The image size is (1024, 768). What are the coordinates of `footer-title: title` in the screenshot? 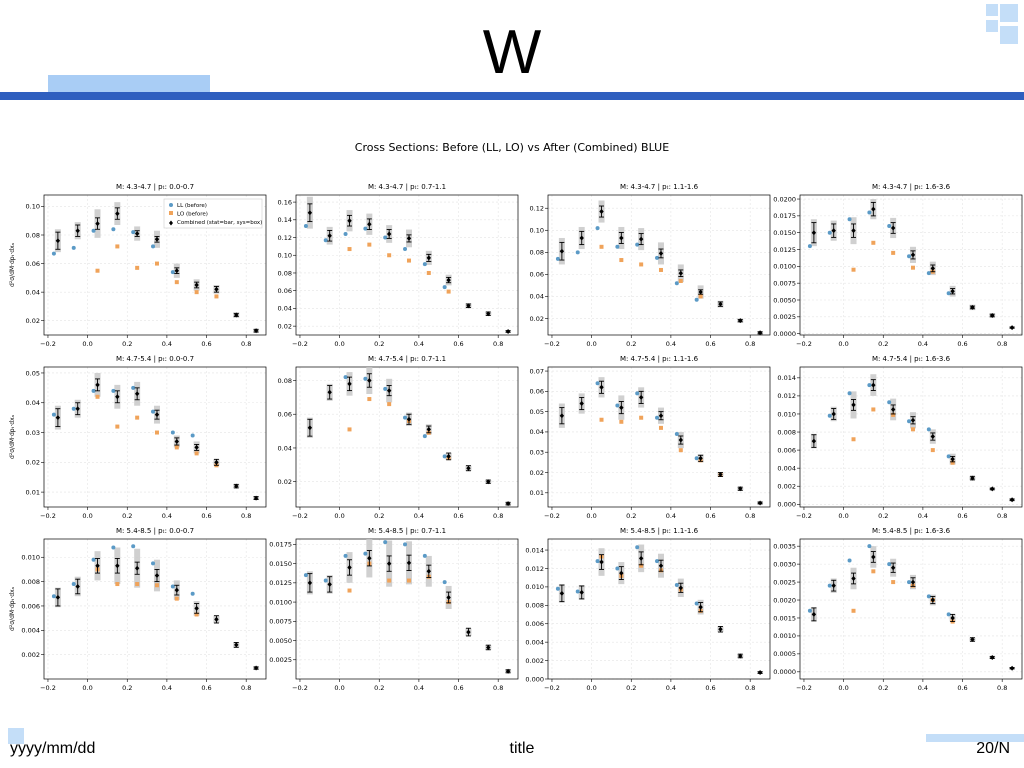 It's located at (522, 748).